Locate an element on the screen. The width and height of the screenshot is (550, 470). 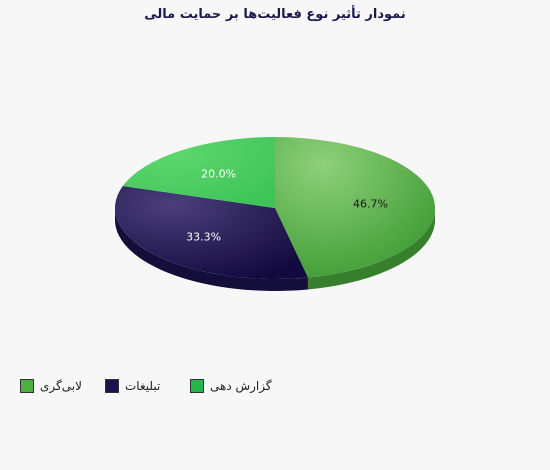
legend-item-lobbying: لابی‌گری is located at coordinates (51, 386).